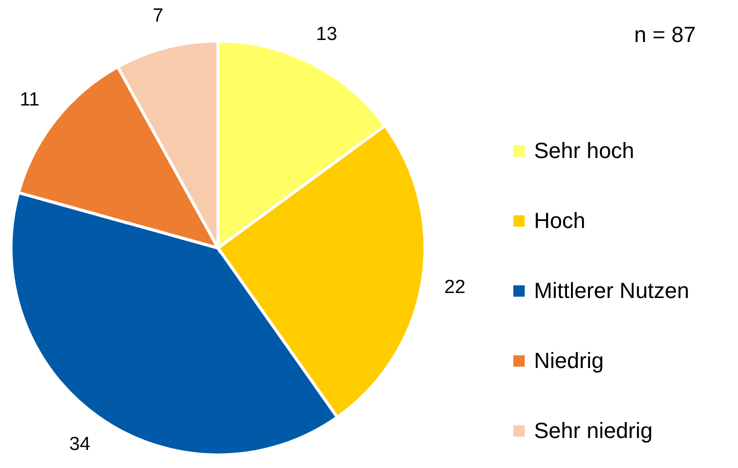 This screenshot has width=738, height=468. What do you see at coordinates (665, 34) in the screenshot?
I see `text: n = 87` at bounding box center [665, 34].